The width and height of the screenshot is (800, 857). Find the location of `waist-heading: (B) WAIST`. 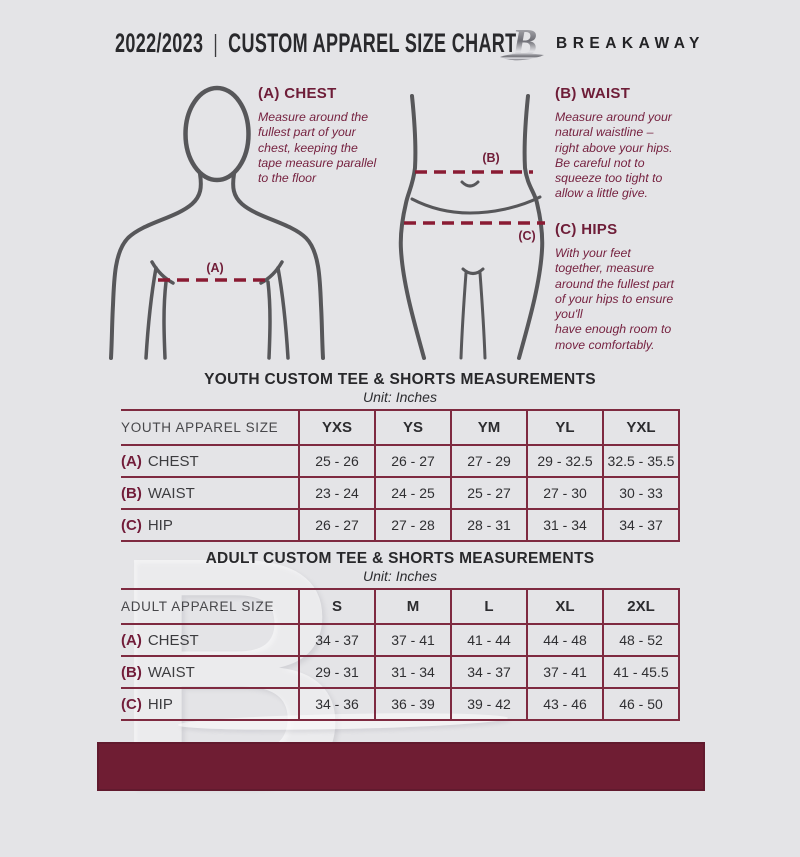

waist-heading: (B) WAIST is located at coordinates (593, 93).